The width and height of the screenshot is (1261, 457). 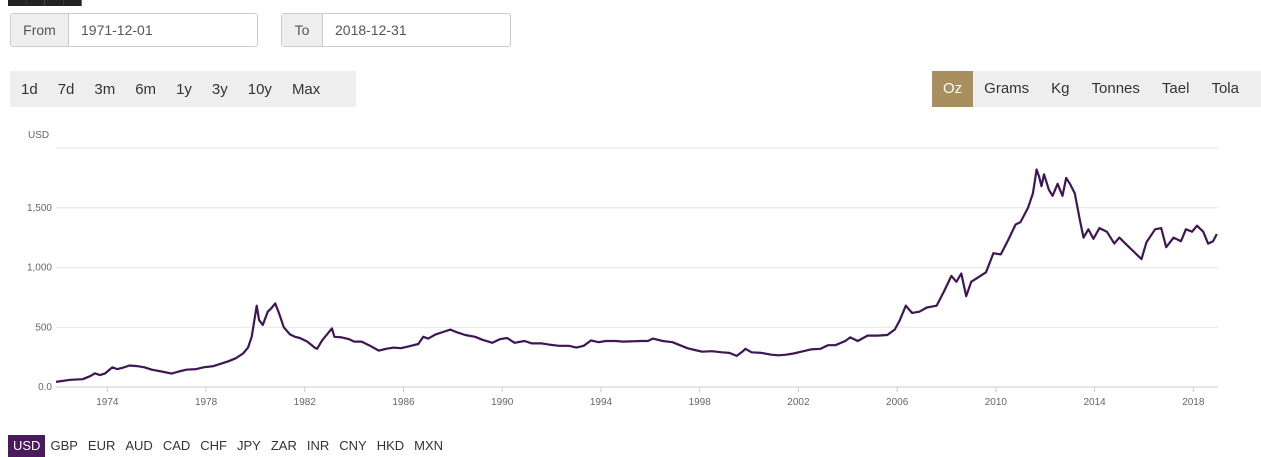 I want to click on x-tick-label: 1978, so click(x=206, y=402).